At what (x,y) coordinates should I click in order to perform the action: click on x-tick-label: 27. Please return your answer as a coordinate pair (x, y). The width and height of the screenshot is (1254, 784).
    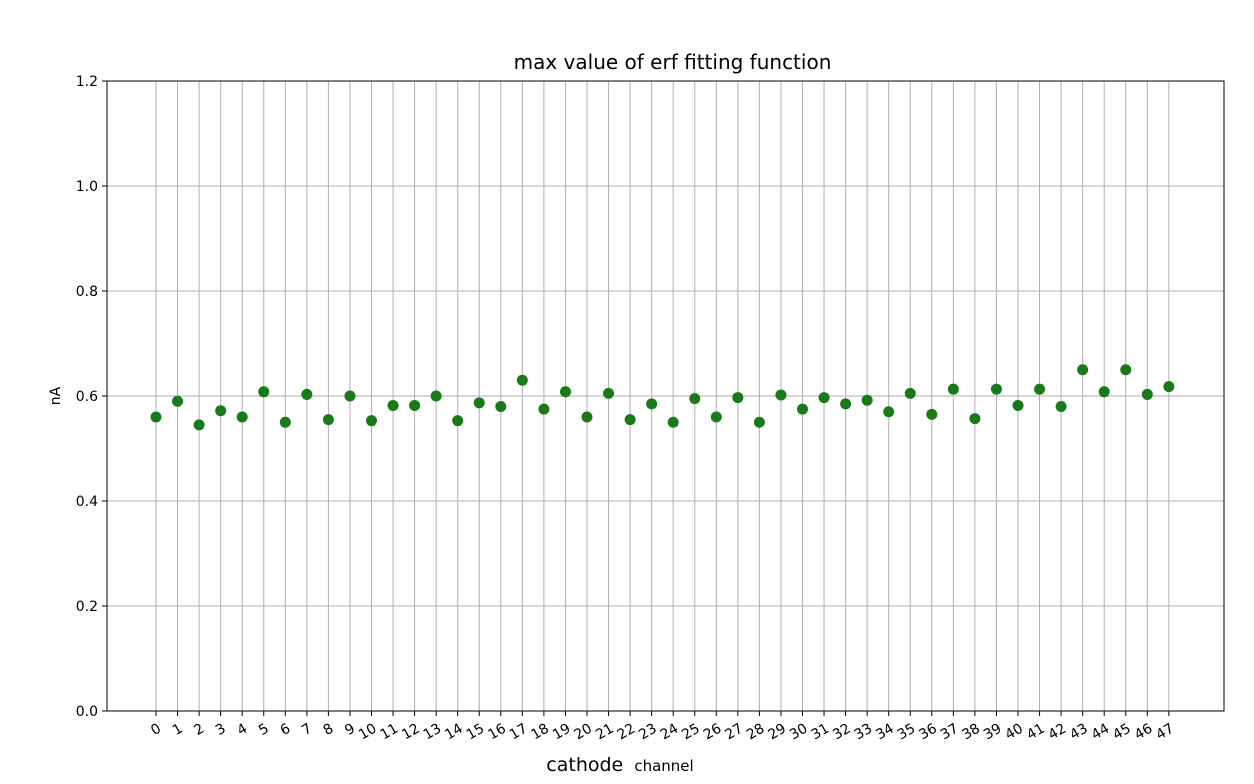
    Looking at the image, I should click on (733, 732).